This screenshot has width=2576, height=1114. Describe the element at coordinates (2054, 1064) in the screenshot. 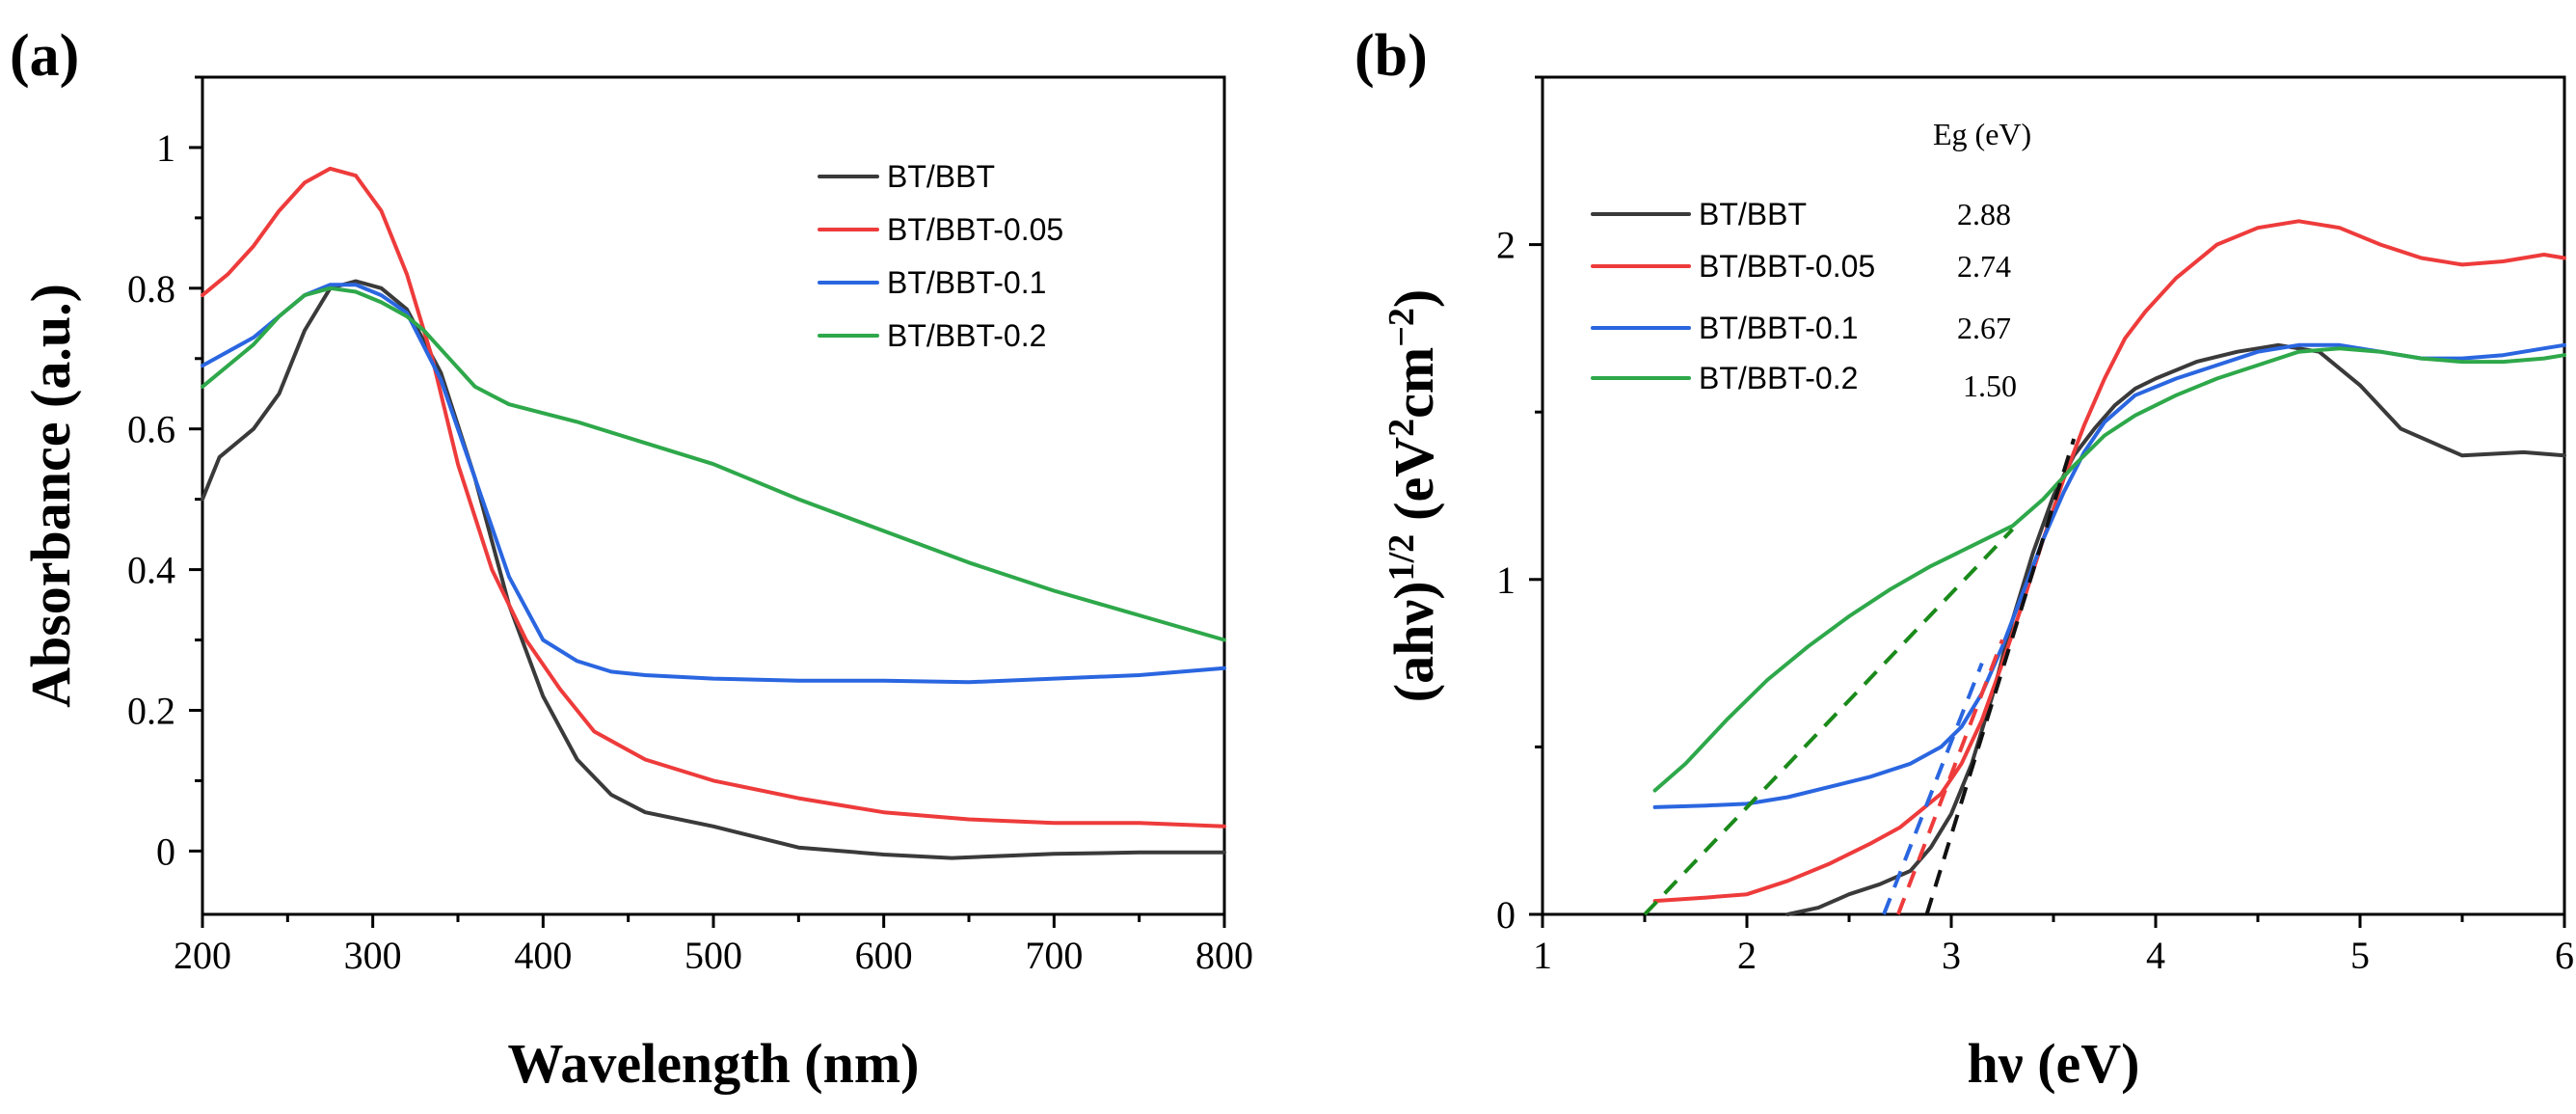

I see `panel-b-x-axis-title: hν (eV)` at that location.